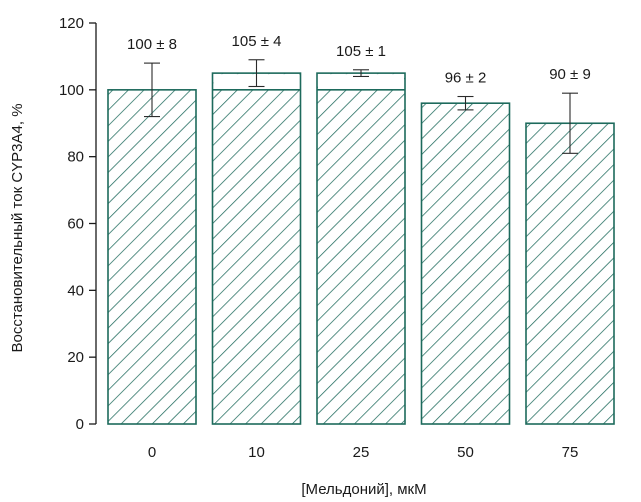 This screenshot has width=641, height=502. What do you see at coordinates (71, 90) in the screenshot?
I see `y-tick-label: 100` at bounding box center [71, 90].